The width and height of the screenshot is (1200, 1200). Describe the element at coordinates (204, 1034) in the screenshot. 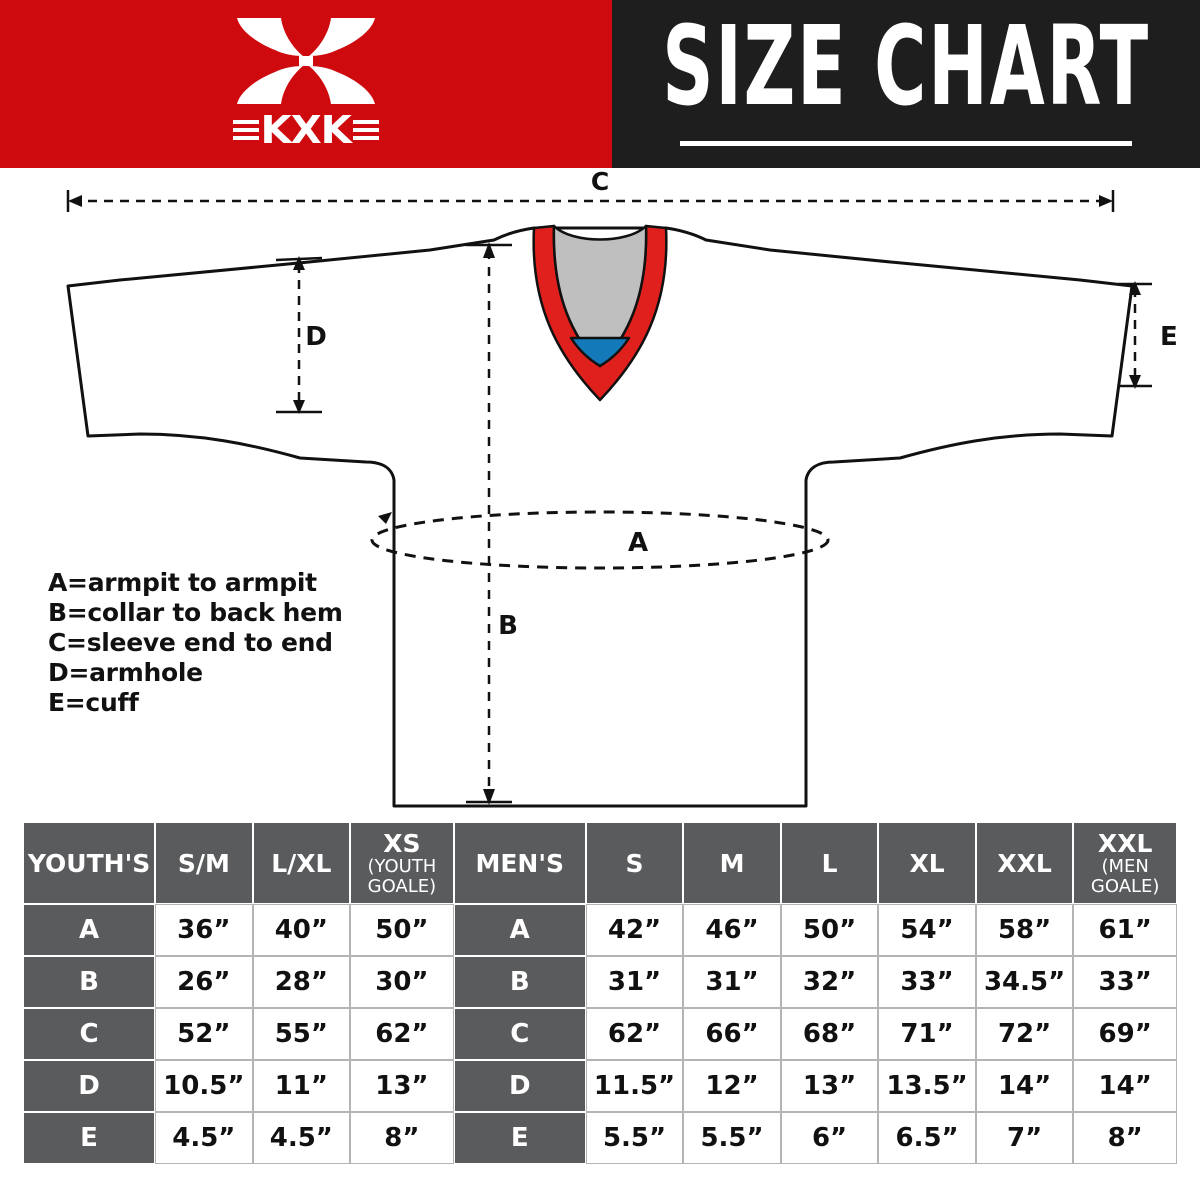

I see `measurement-cell: 52”` at that location.